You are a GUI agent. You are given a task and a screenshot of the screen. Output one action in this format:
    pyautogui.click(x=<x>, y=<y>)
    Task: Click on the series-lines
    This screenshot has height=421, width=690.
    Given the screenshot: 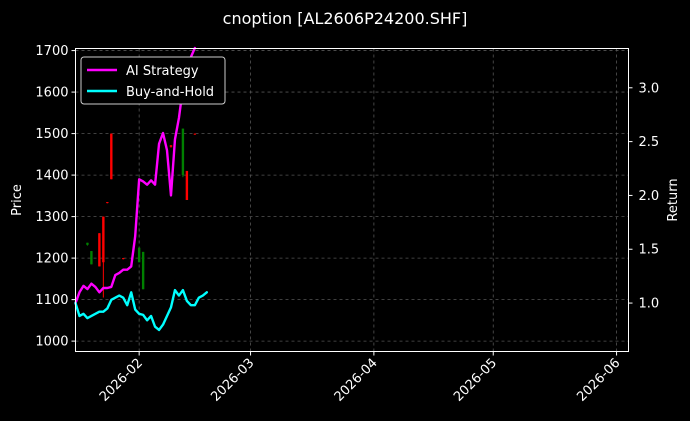 What is the action you would take?
    pyautogui.click(x=141, y=189)
    